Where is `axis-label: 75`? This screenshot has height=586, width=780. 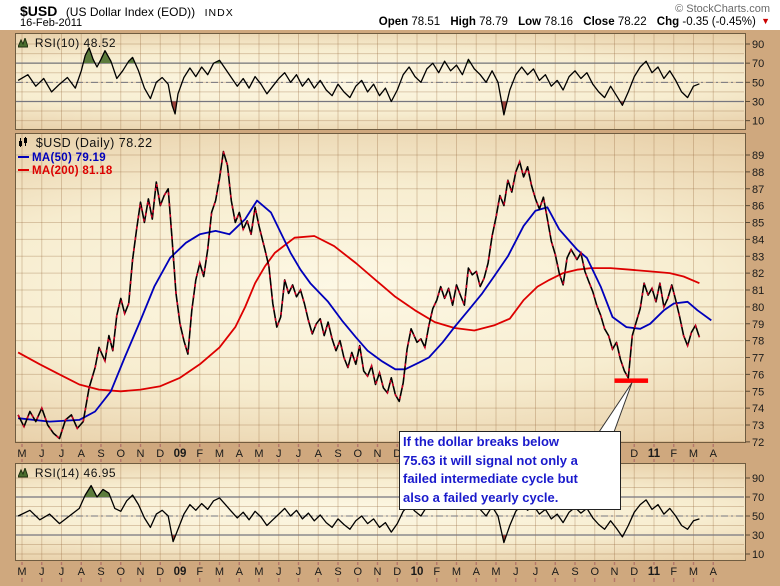
axis-label: 75 is located at coordinates (758, 392).